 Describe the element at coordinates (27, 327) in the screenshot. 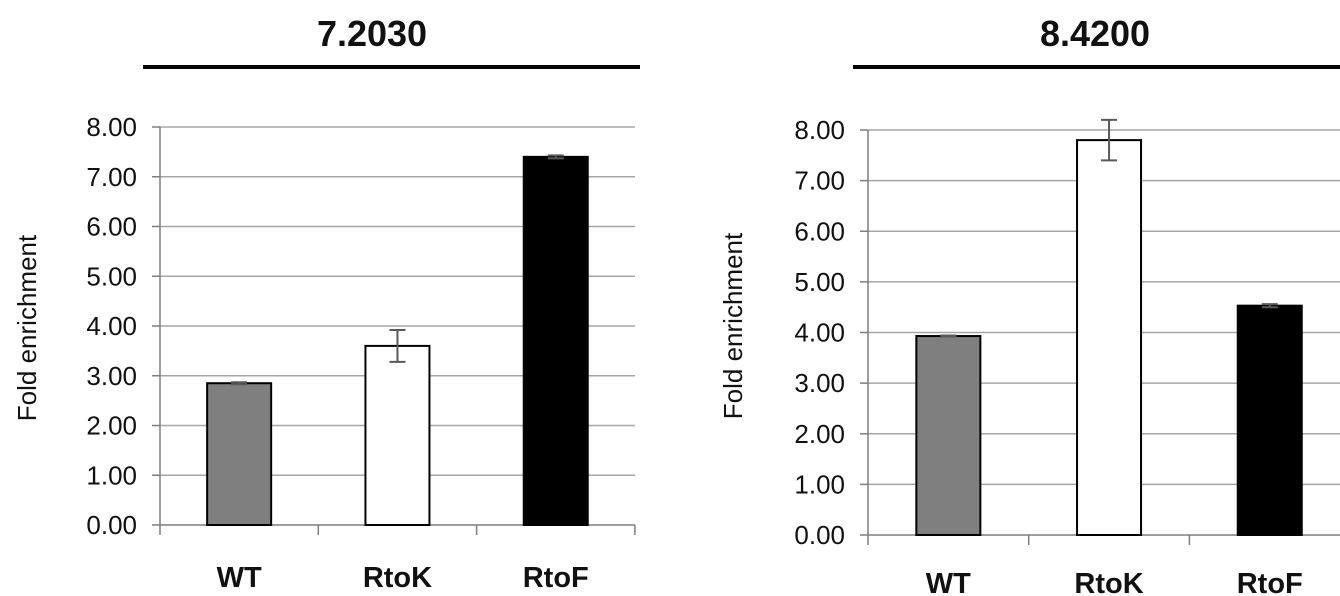

I see `panel-1-y-axis-label: Fold enrichment` at that location.